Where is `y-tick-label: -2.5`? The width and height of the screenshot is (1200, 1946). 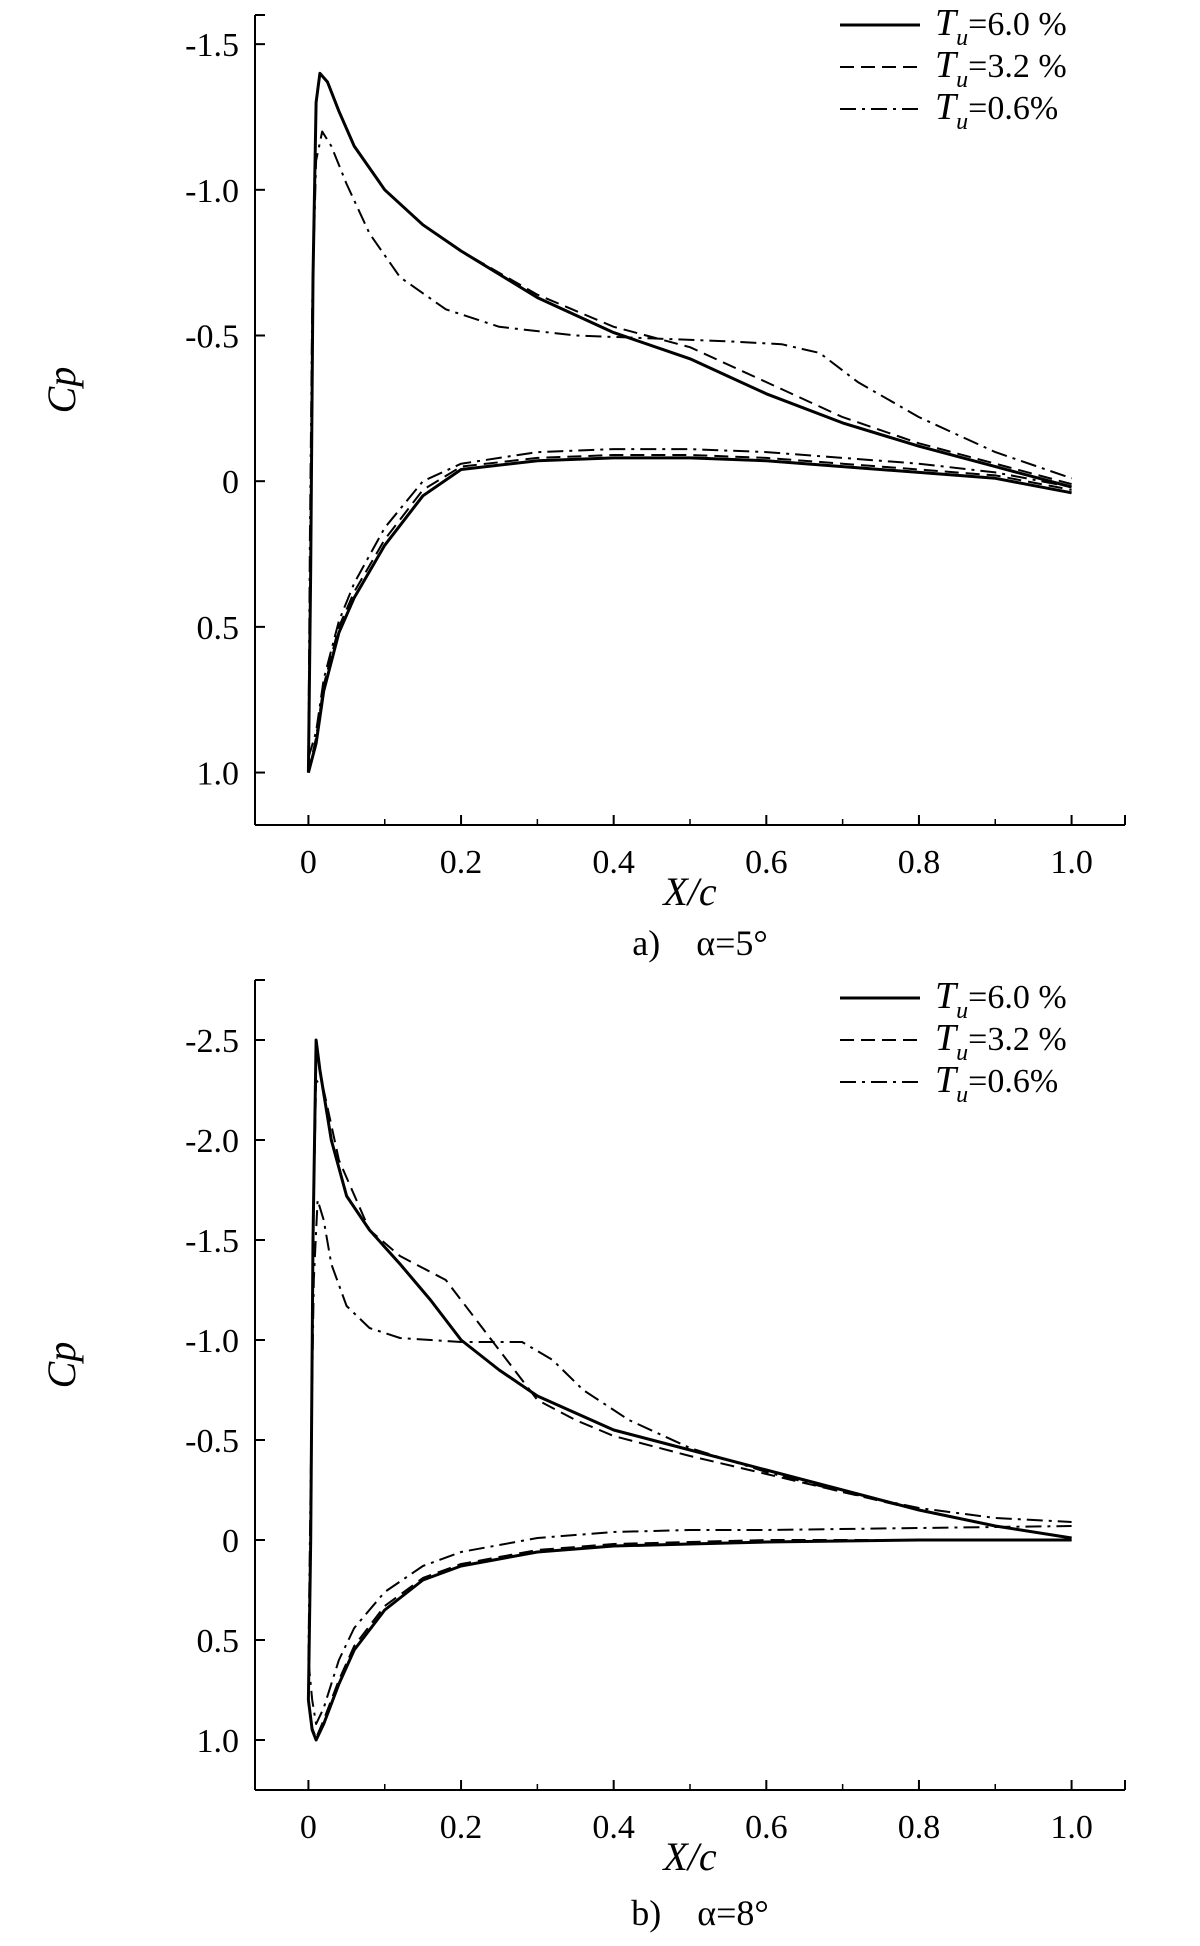
y-tick-label: -2.5 is located at coordinates (212, 1041).